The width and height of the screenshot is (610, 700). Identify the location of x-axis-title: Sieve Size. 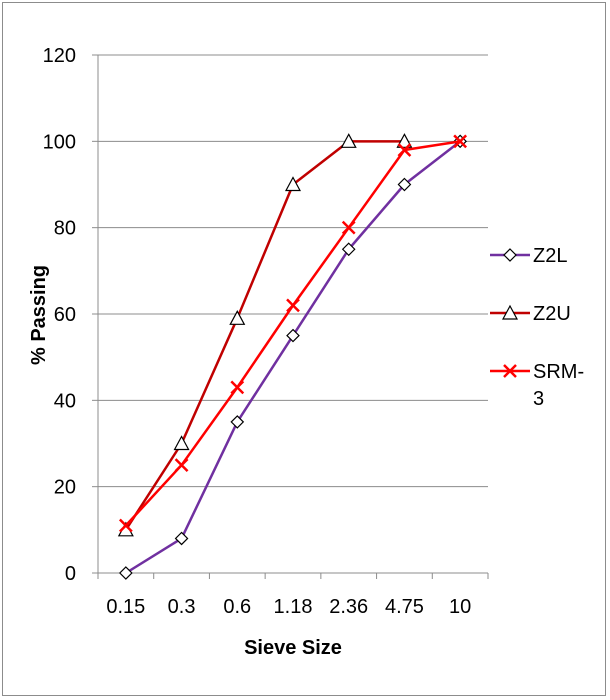
(293, 648).